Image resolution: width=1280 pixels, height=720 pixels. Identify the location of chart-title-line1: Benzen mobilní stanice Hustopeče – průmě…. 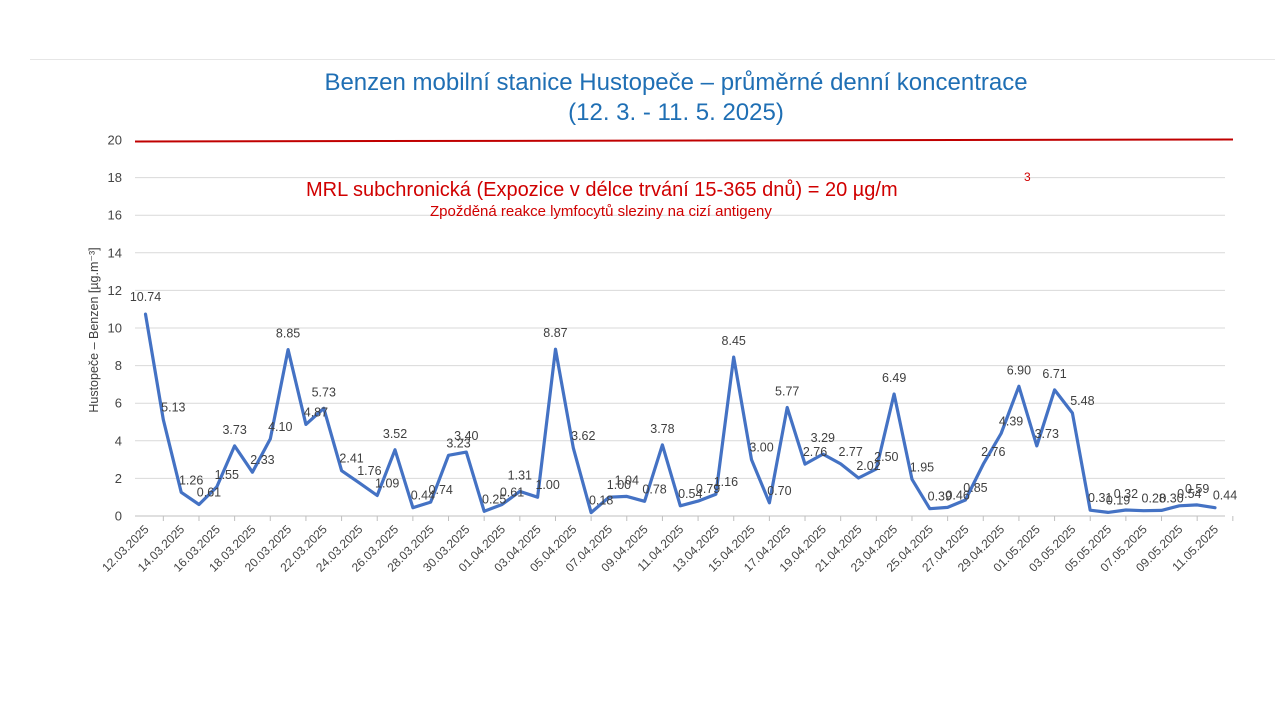
(676, 82).